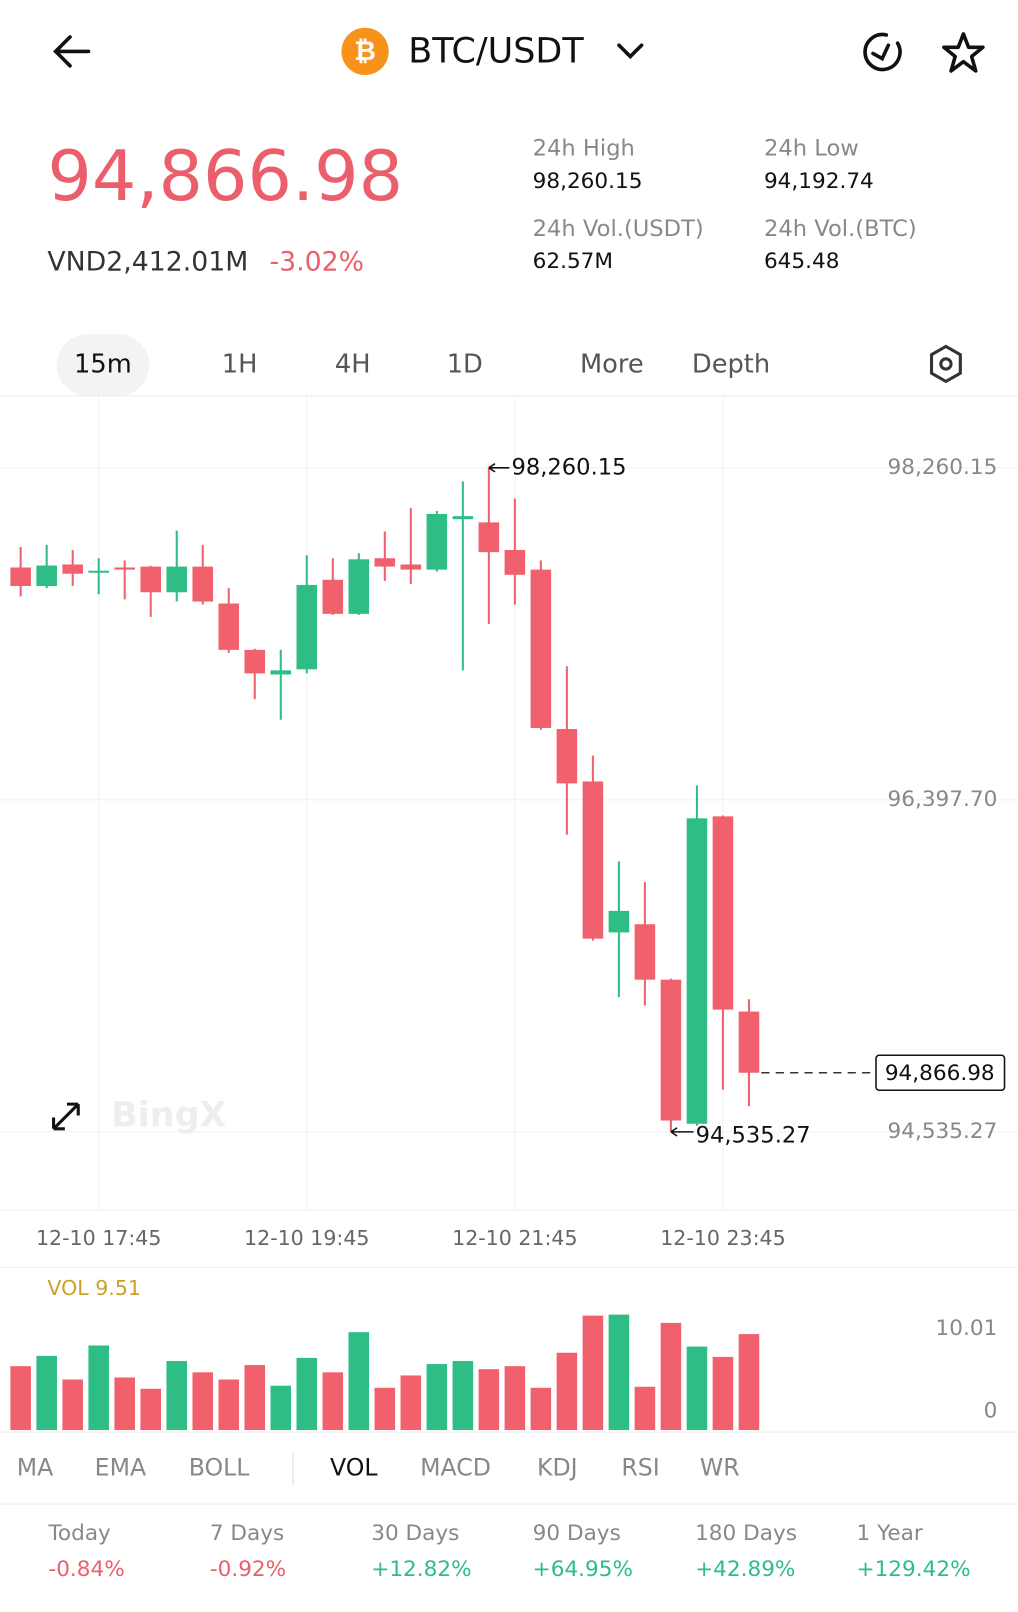 The width and height of the screenshot is (1018, 1612). Describe the element at coordinates (72, 51) in the screenshot. I see `back-button` at that location.